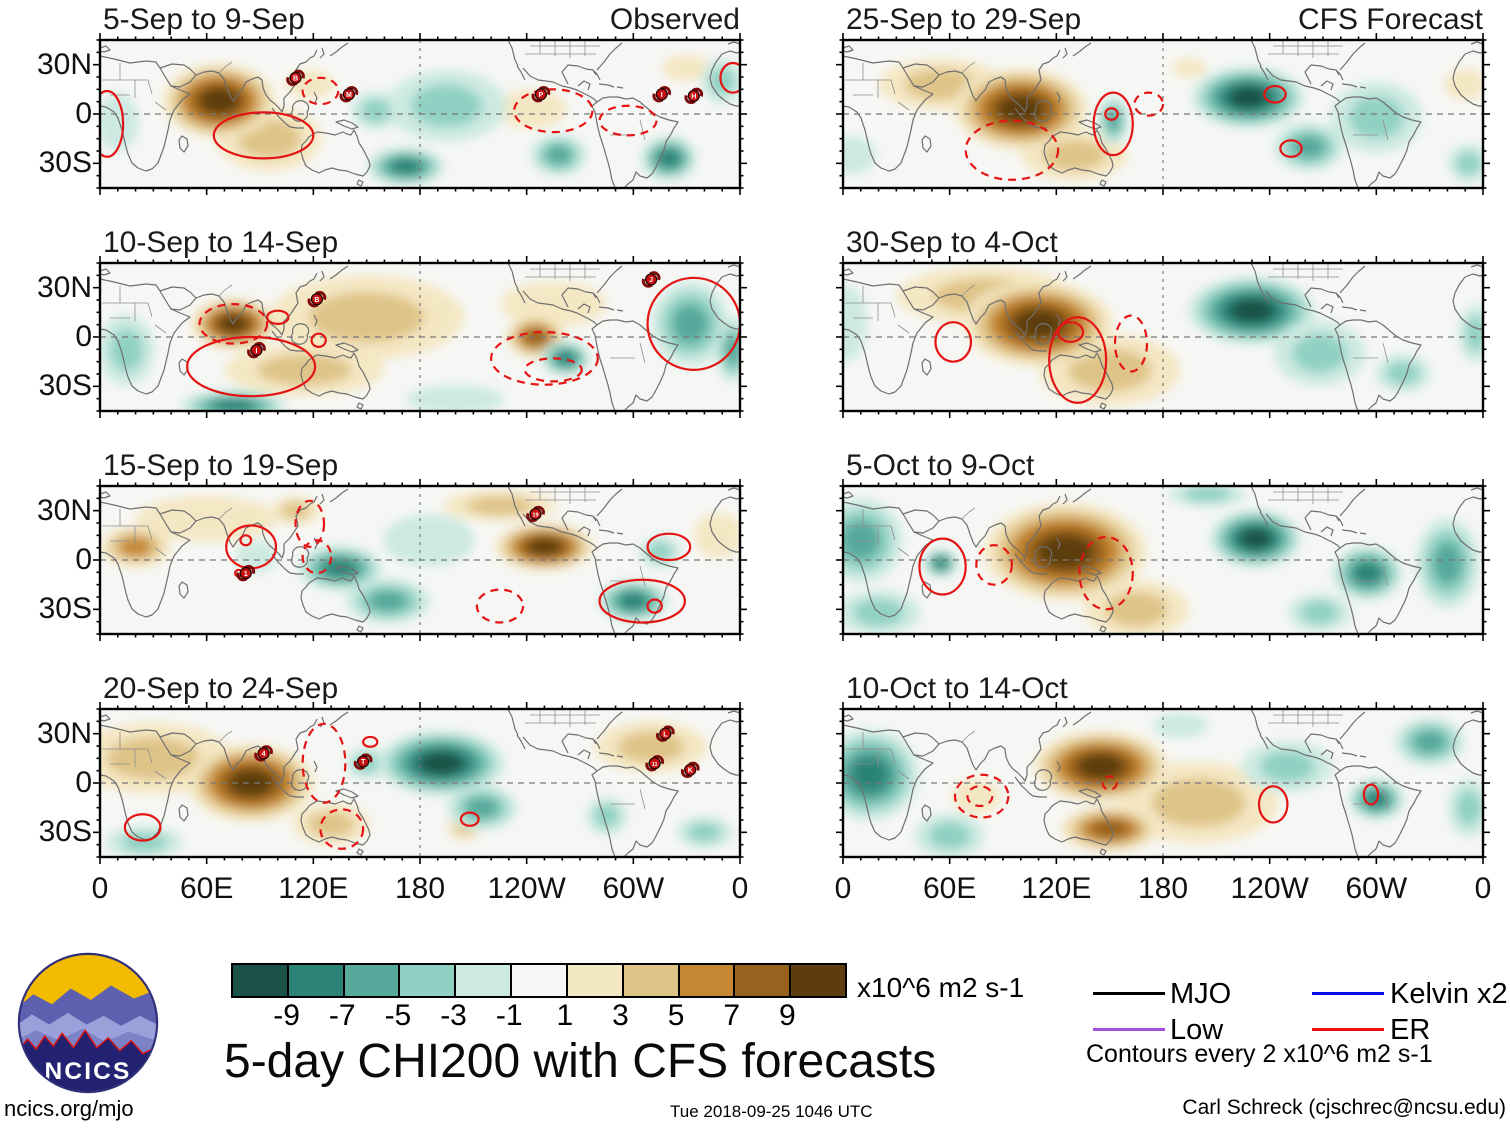 The height and width of the screenshot is (1137, 1510). I want to click on map-panel-25-Sep-to-29-Sep, so click(1163, 114).